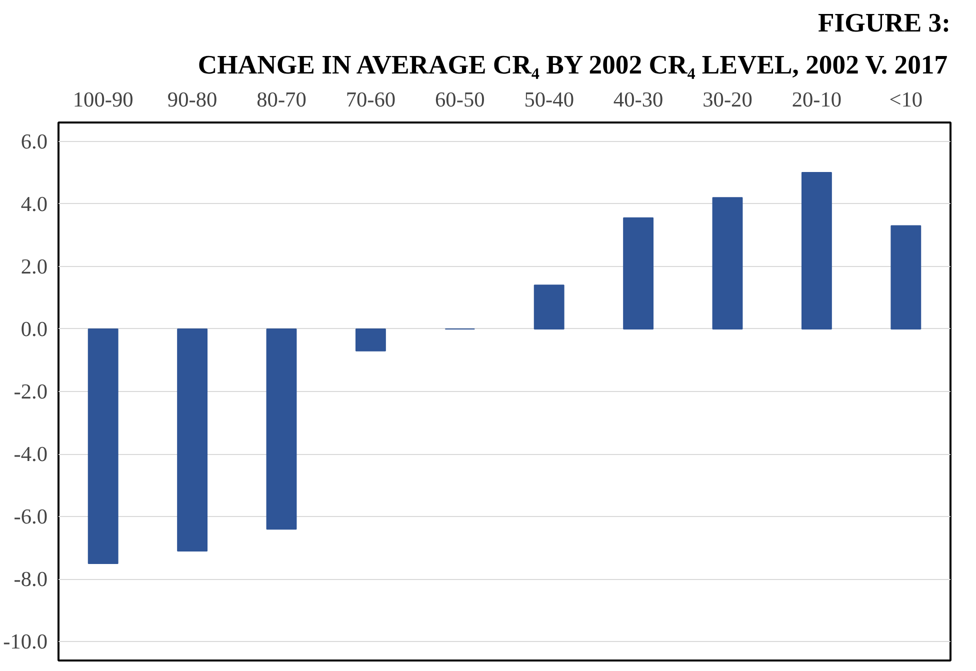 Image resolution: width=976 pixels, height=671 pixels. Describe the element at coordinates (31, 516) in the screenshot. I see `y-tick-label: -6.0` at that location.